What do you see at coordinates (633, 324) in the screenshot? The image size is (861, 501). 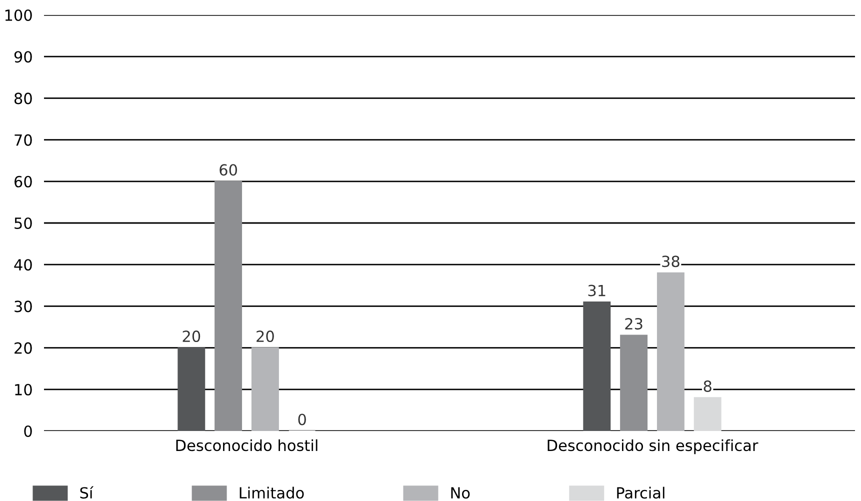 I see `data-label: 23` at bounding box center [633, 324].